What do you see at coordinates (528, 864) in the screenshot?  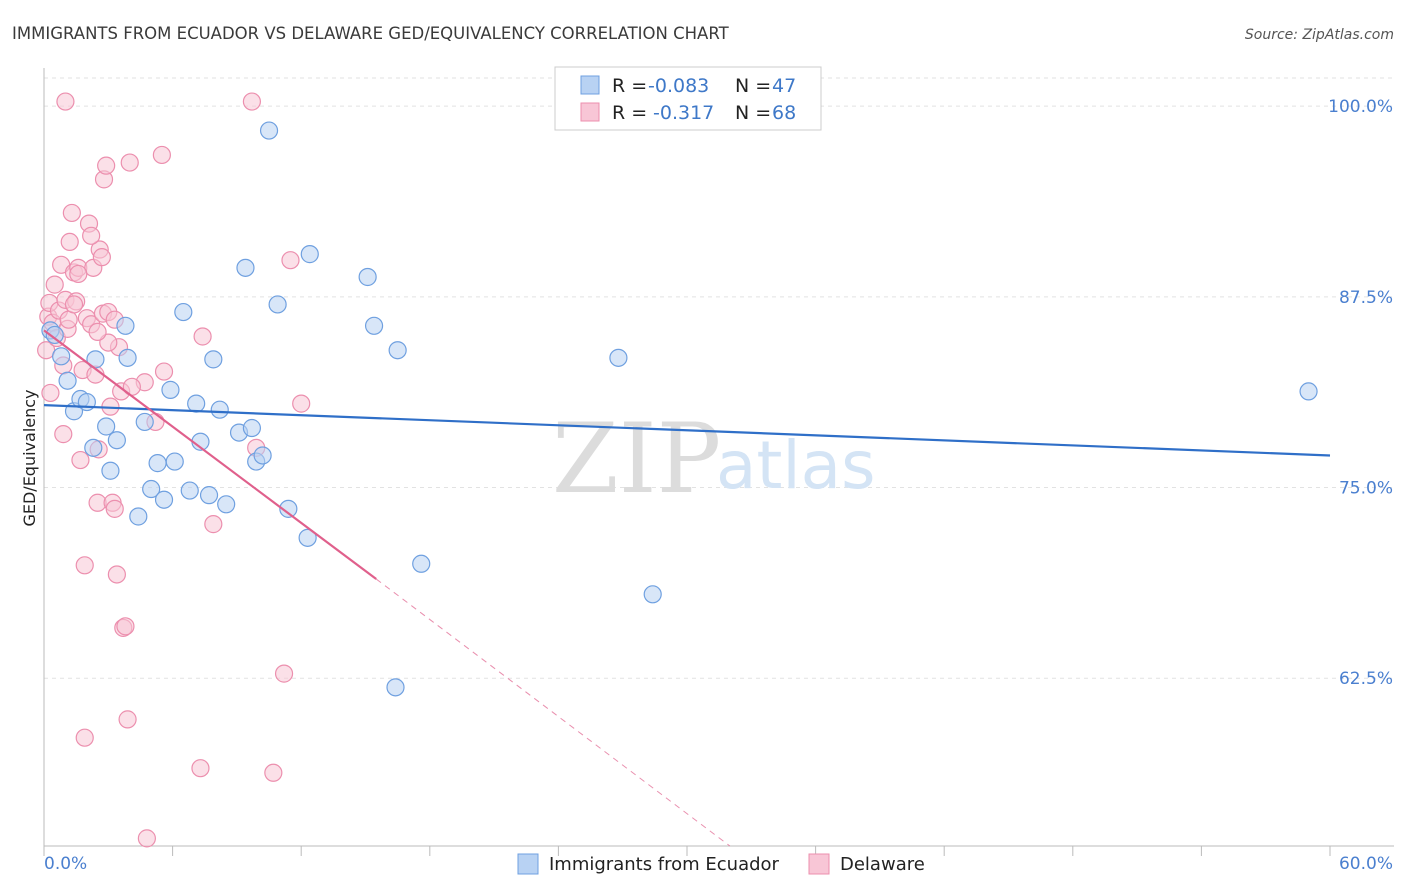 I see `bottom-legend-swatch-ecuador` at bounding box center [528, 864].